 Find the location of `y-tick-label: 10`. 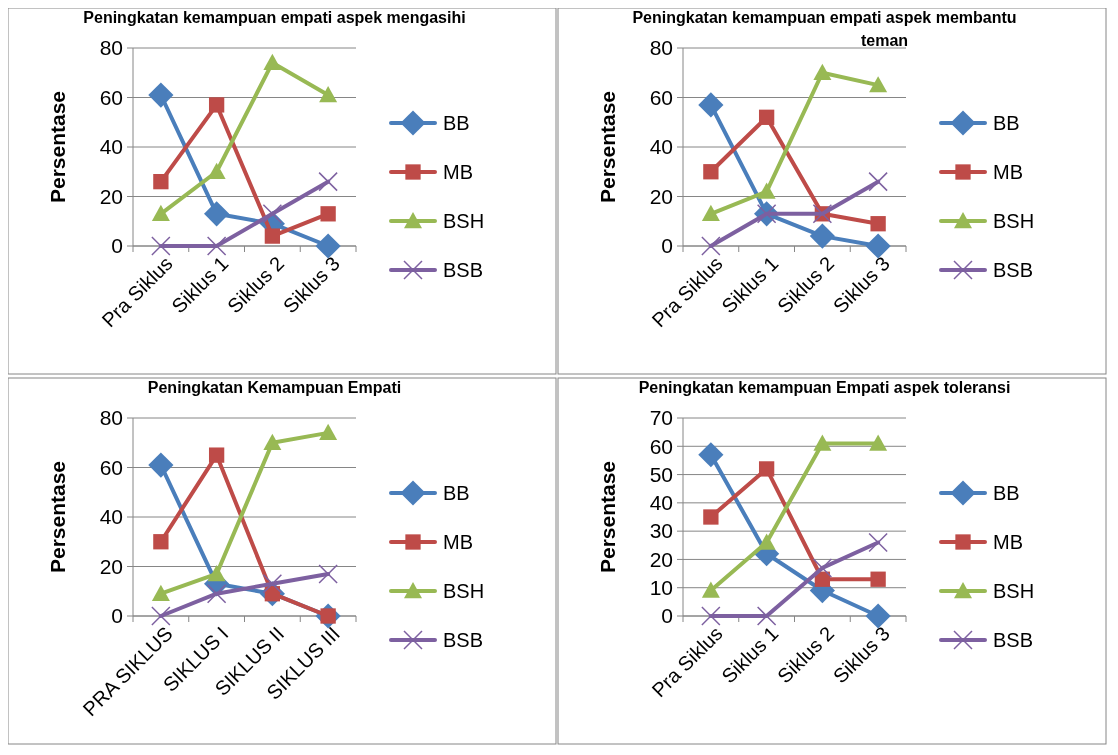

y-tick-label: 10 is located at coordinates (661, 588).